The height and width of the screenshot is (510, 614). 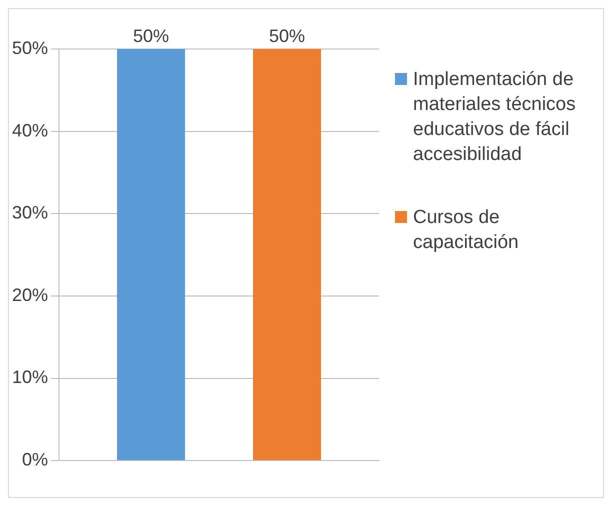 What do you see at coordinates (30, 377) in the screenshot?
I see `y-tick-label: 10%` at bounding box center [30, 377].